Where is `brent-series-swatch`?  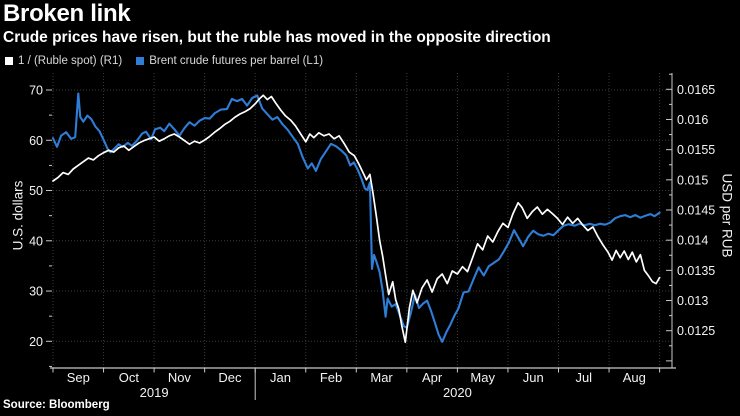
brent-series-swatch is located at coordinates (140, 61).